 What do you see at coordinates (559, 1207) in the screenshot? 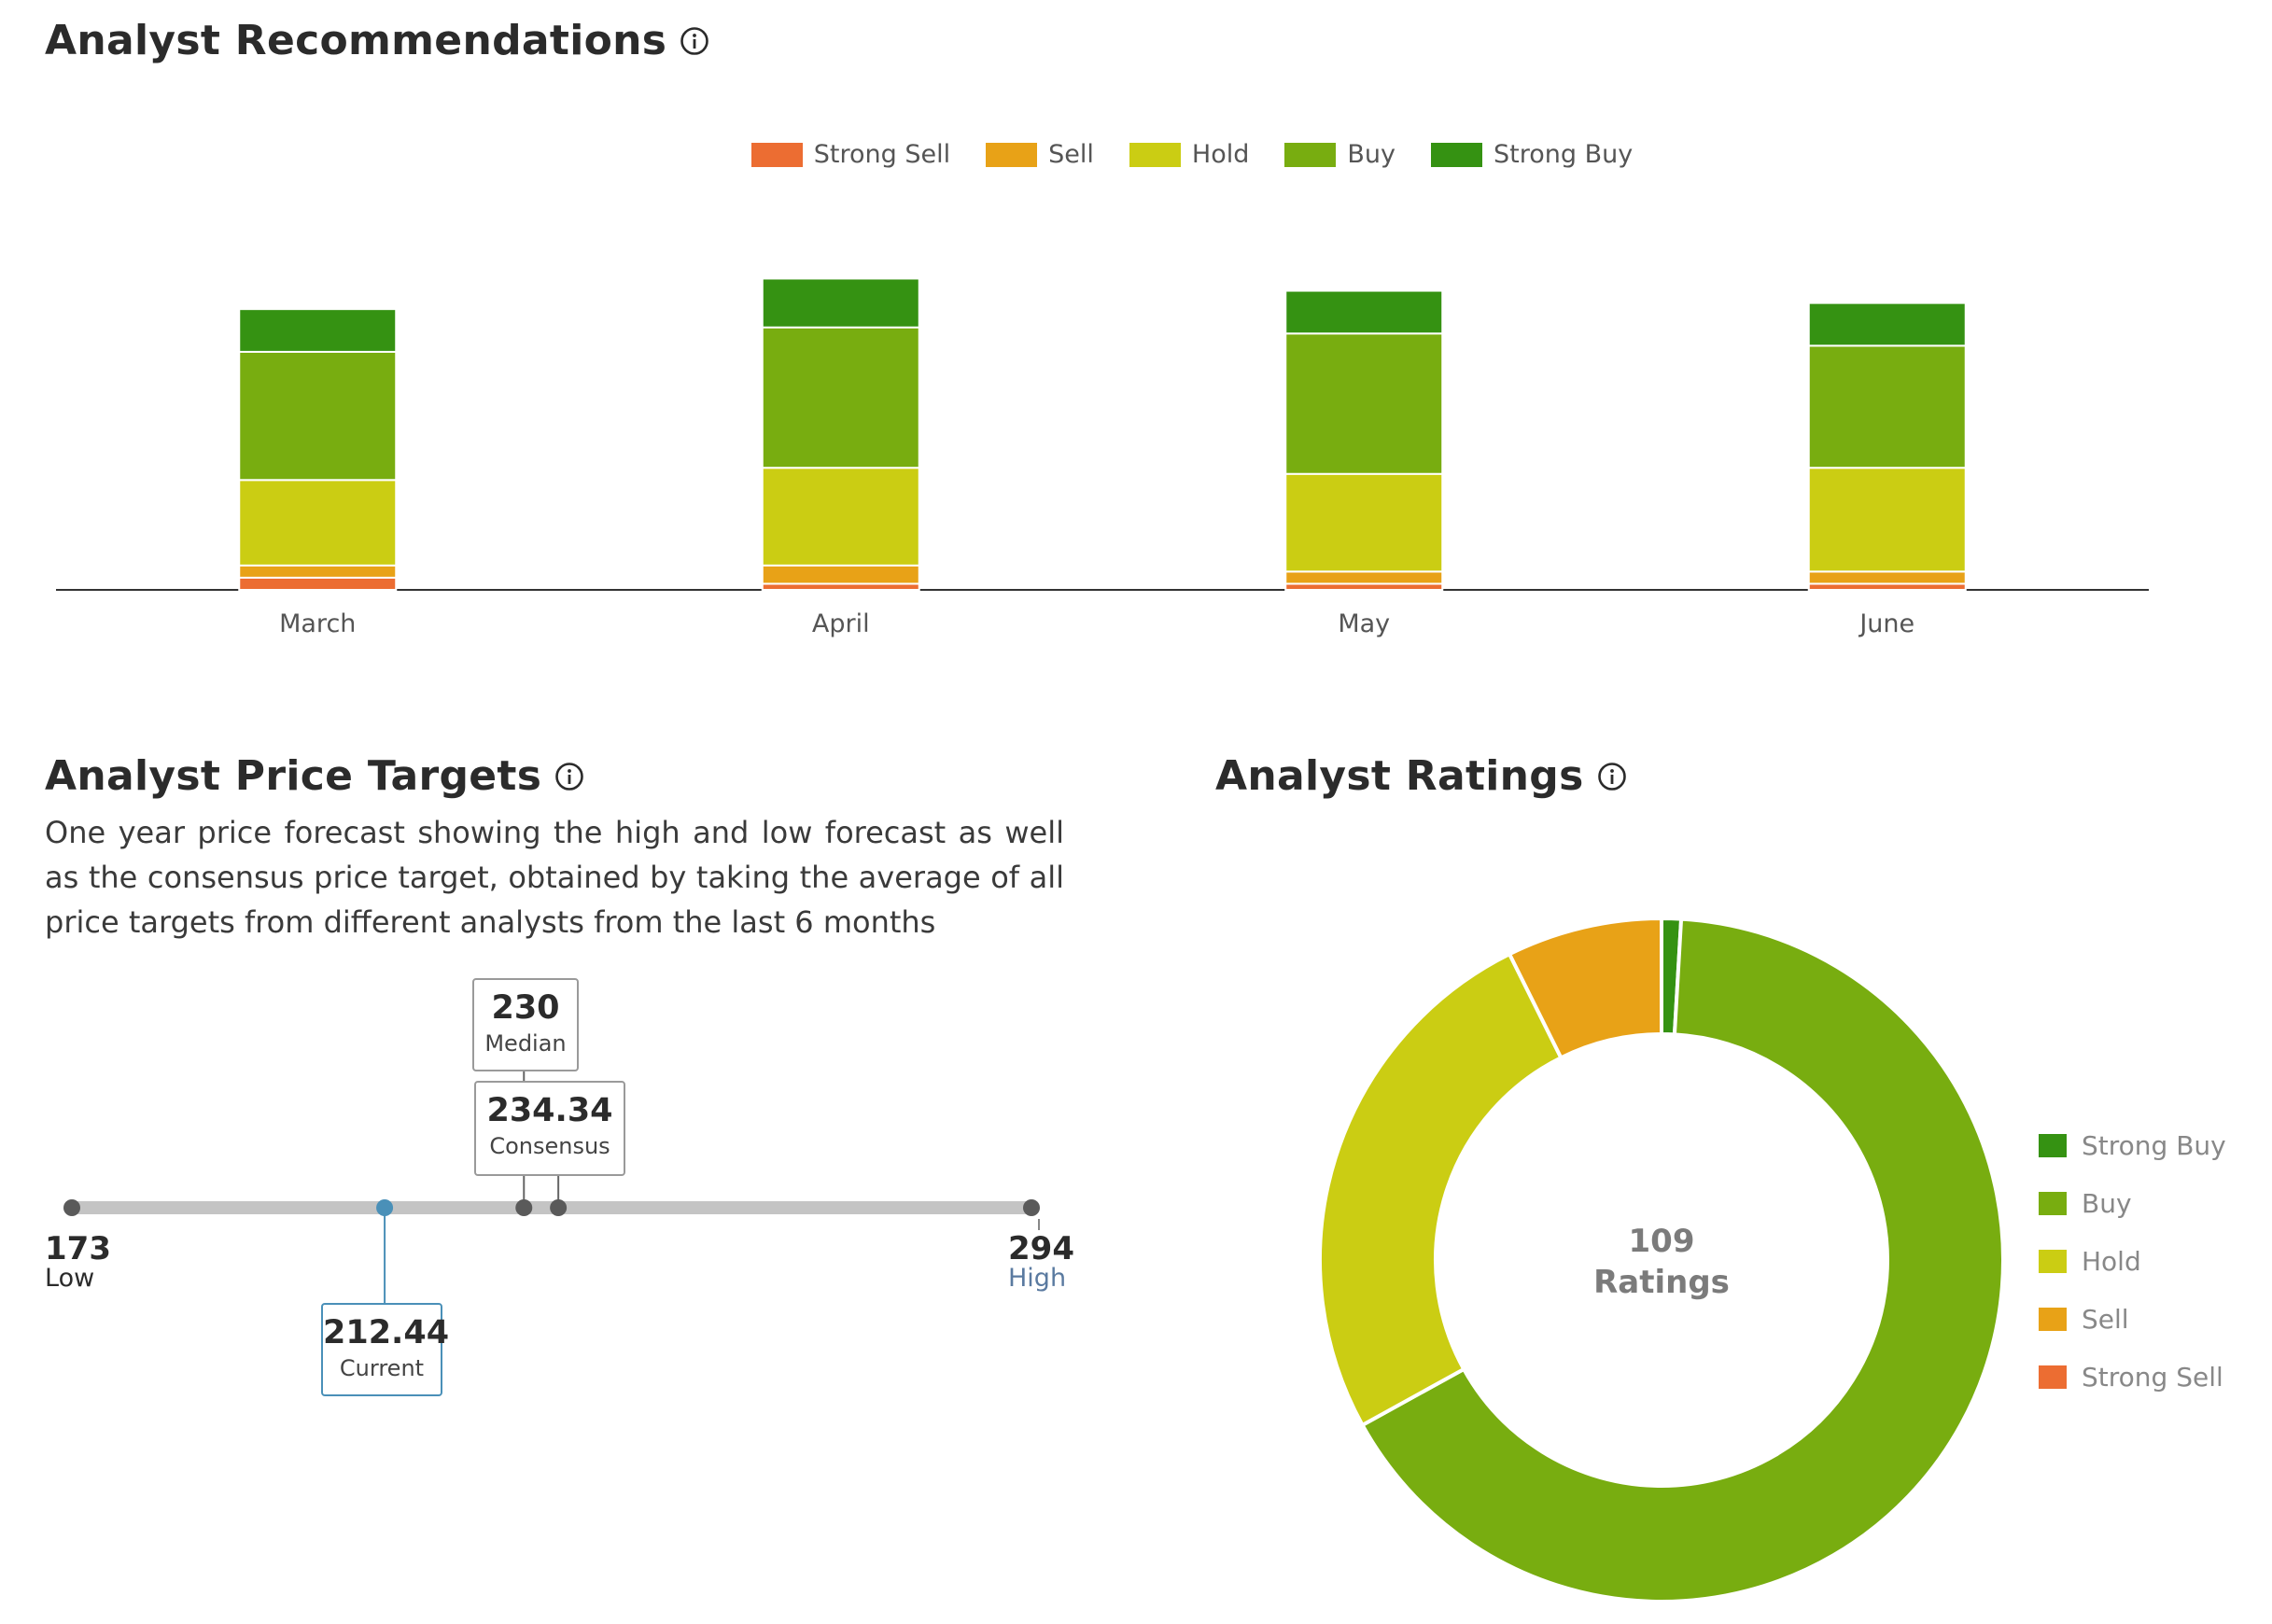
I see `consensus-marker` at bounding box center [559, 1207].